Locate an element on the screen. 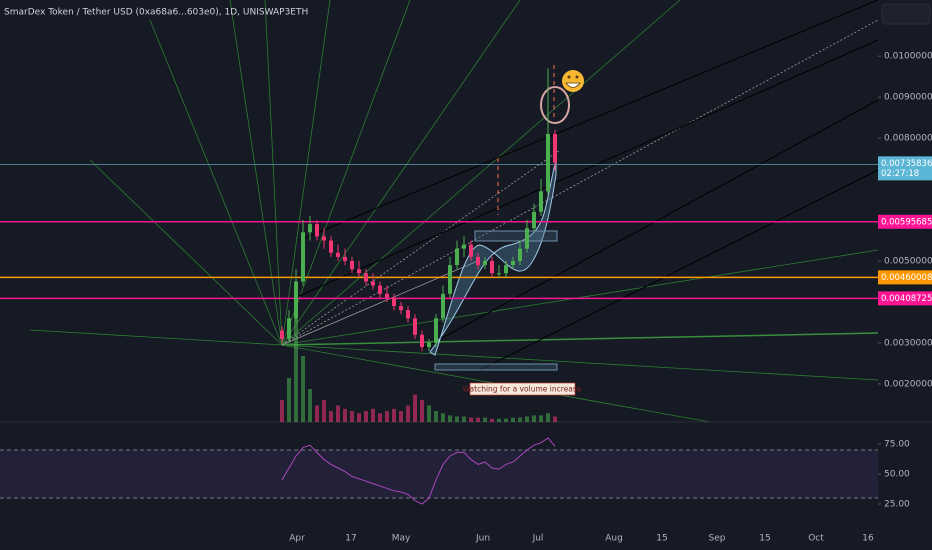 The height and width of the screenshot is (550, 932). y-tick-label: 0.0050000000 is located at coordinates (908, 261).